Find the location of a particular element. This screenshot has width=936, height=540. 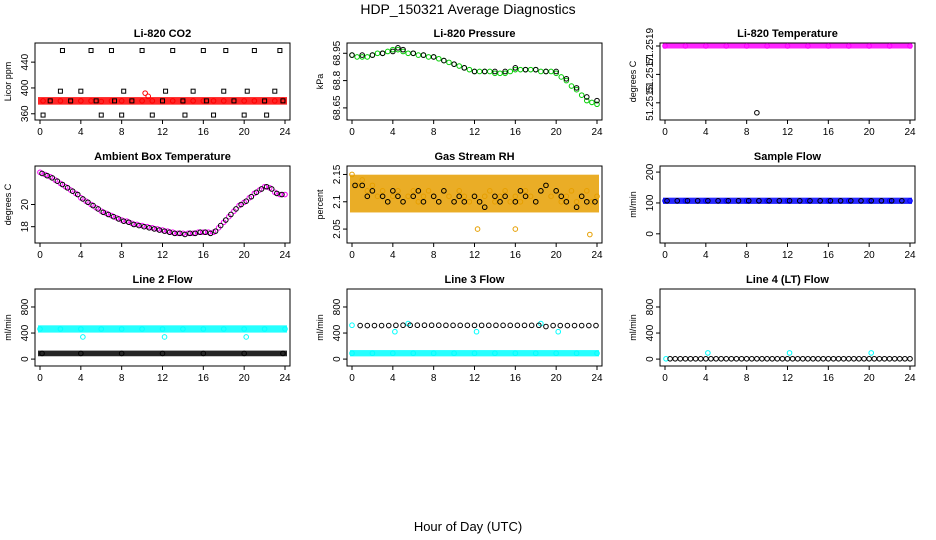

y-tick-label: 2.1 is located at coordinates (337, 201).